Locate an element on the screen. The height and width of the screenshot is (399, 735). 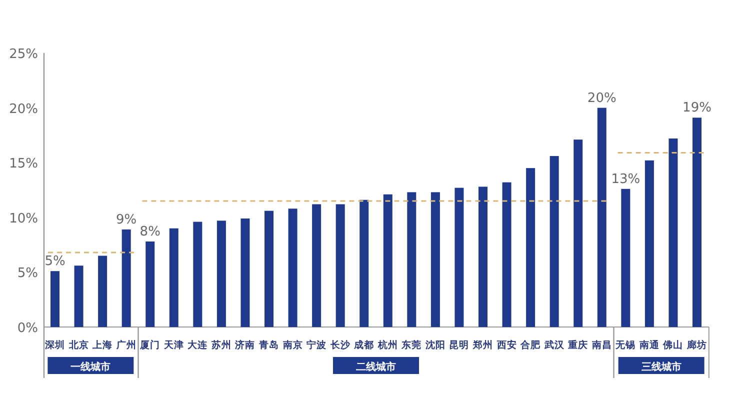
x-tick-label: 西安 is located at coordinates (506, 345).